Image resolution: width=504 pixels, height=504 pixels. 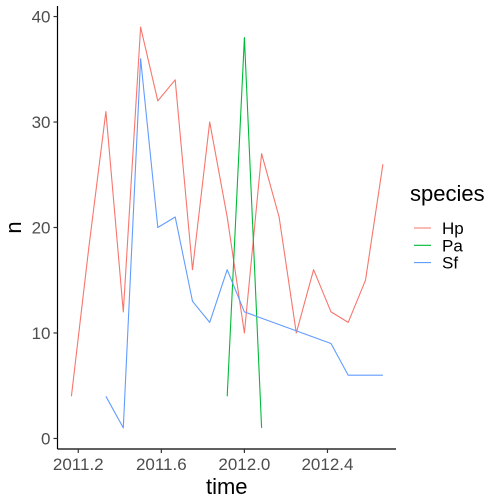 I want to click on y-tick-label: 0, so click(x=45, y=438).